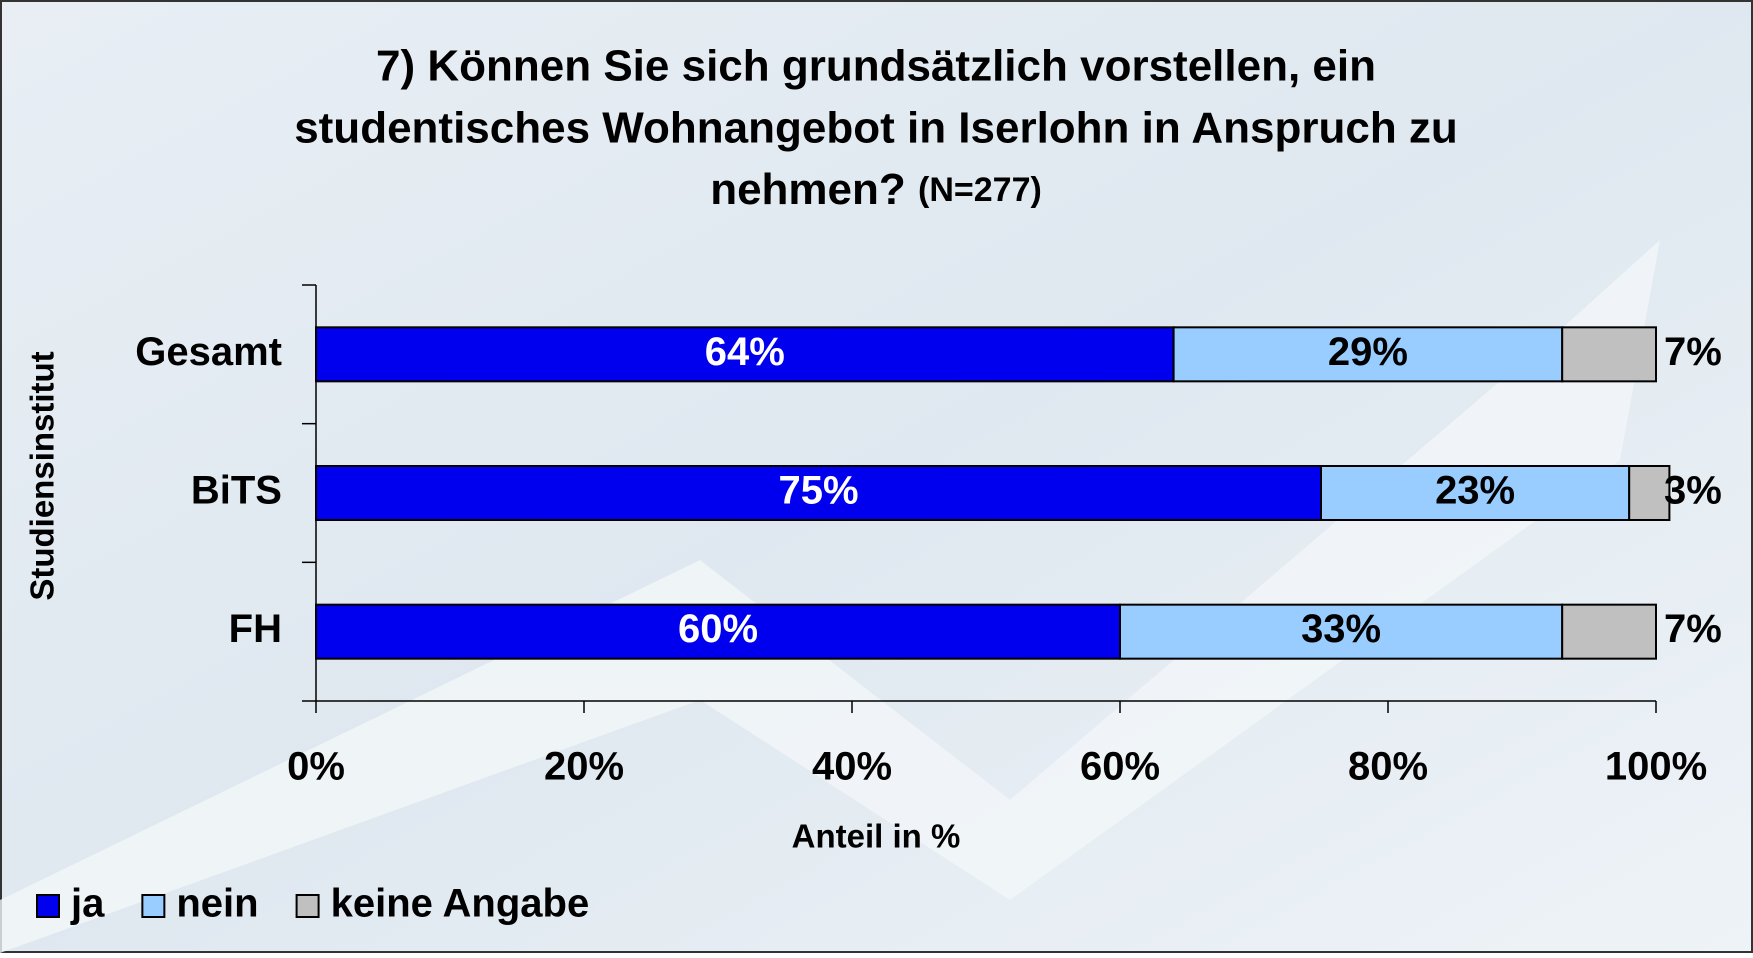 The image size is (1753, 958). I want to click on data-label: 75%, so click(818, 491).